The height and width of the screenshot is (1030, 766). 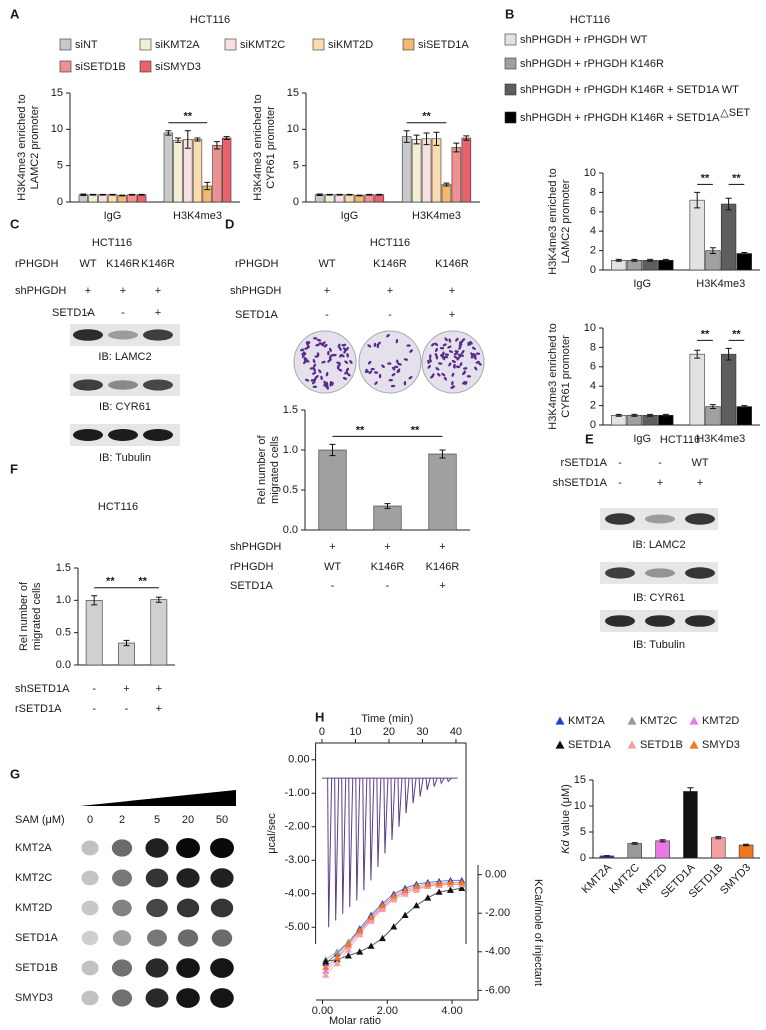 What do you see at coordinates (584, 463) in the screenshot?
I see `row-label: rSETD1A` at bounding box center [584, 463].